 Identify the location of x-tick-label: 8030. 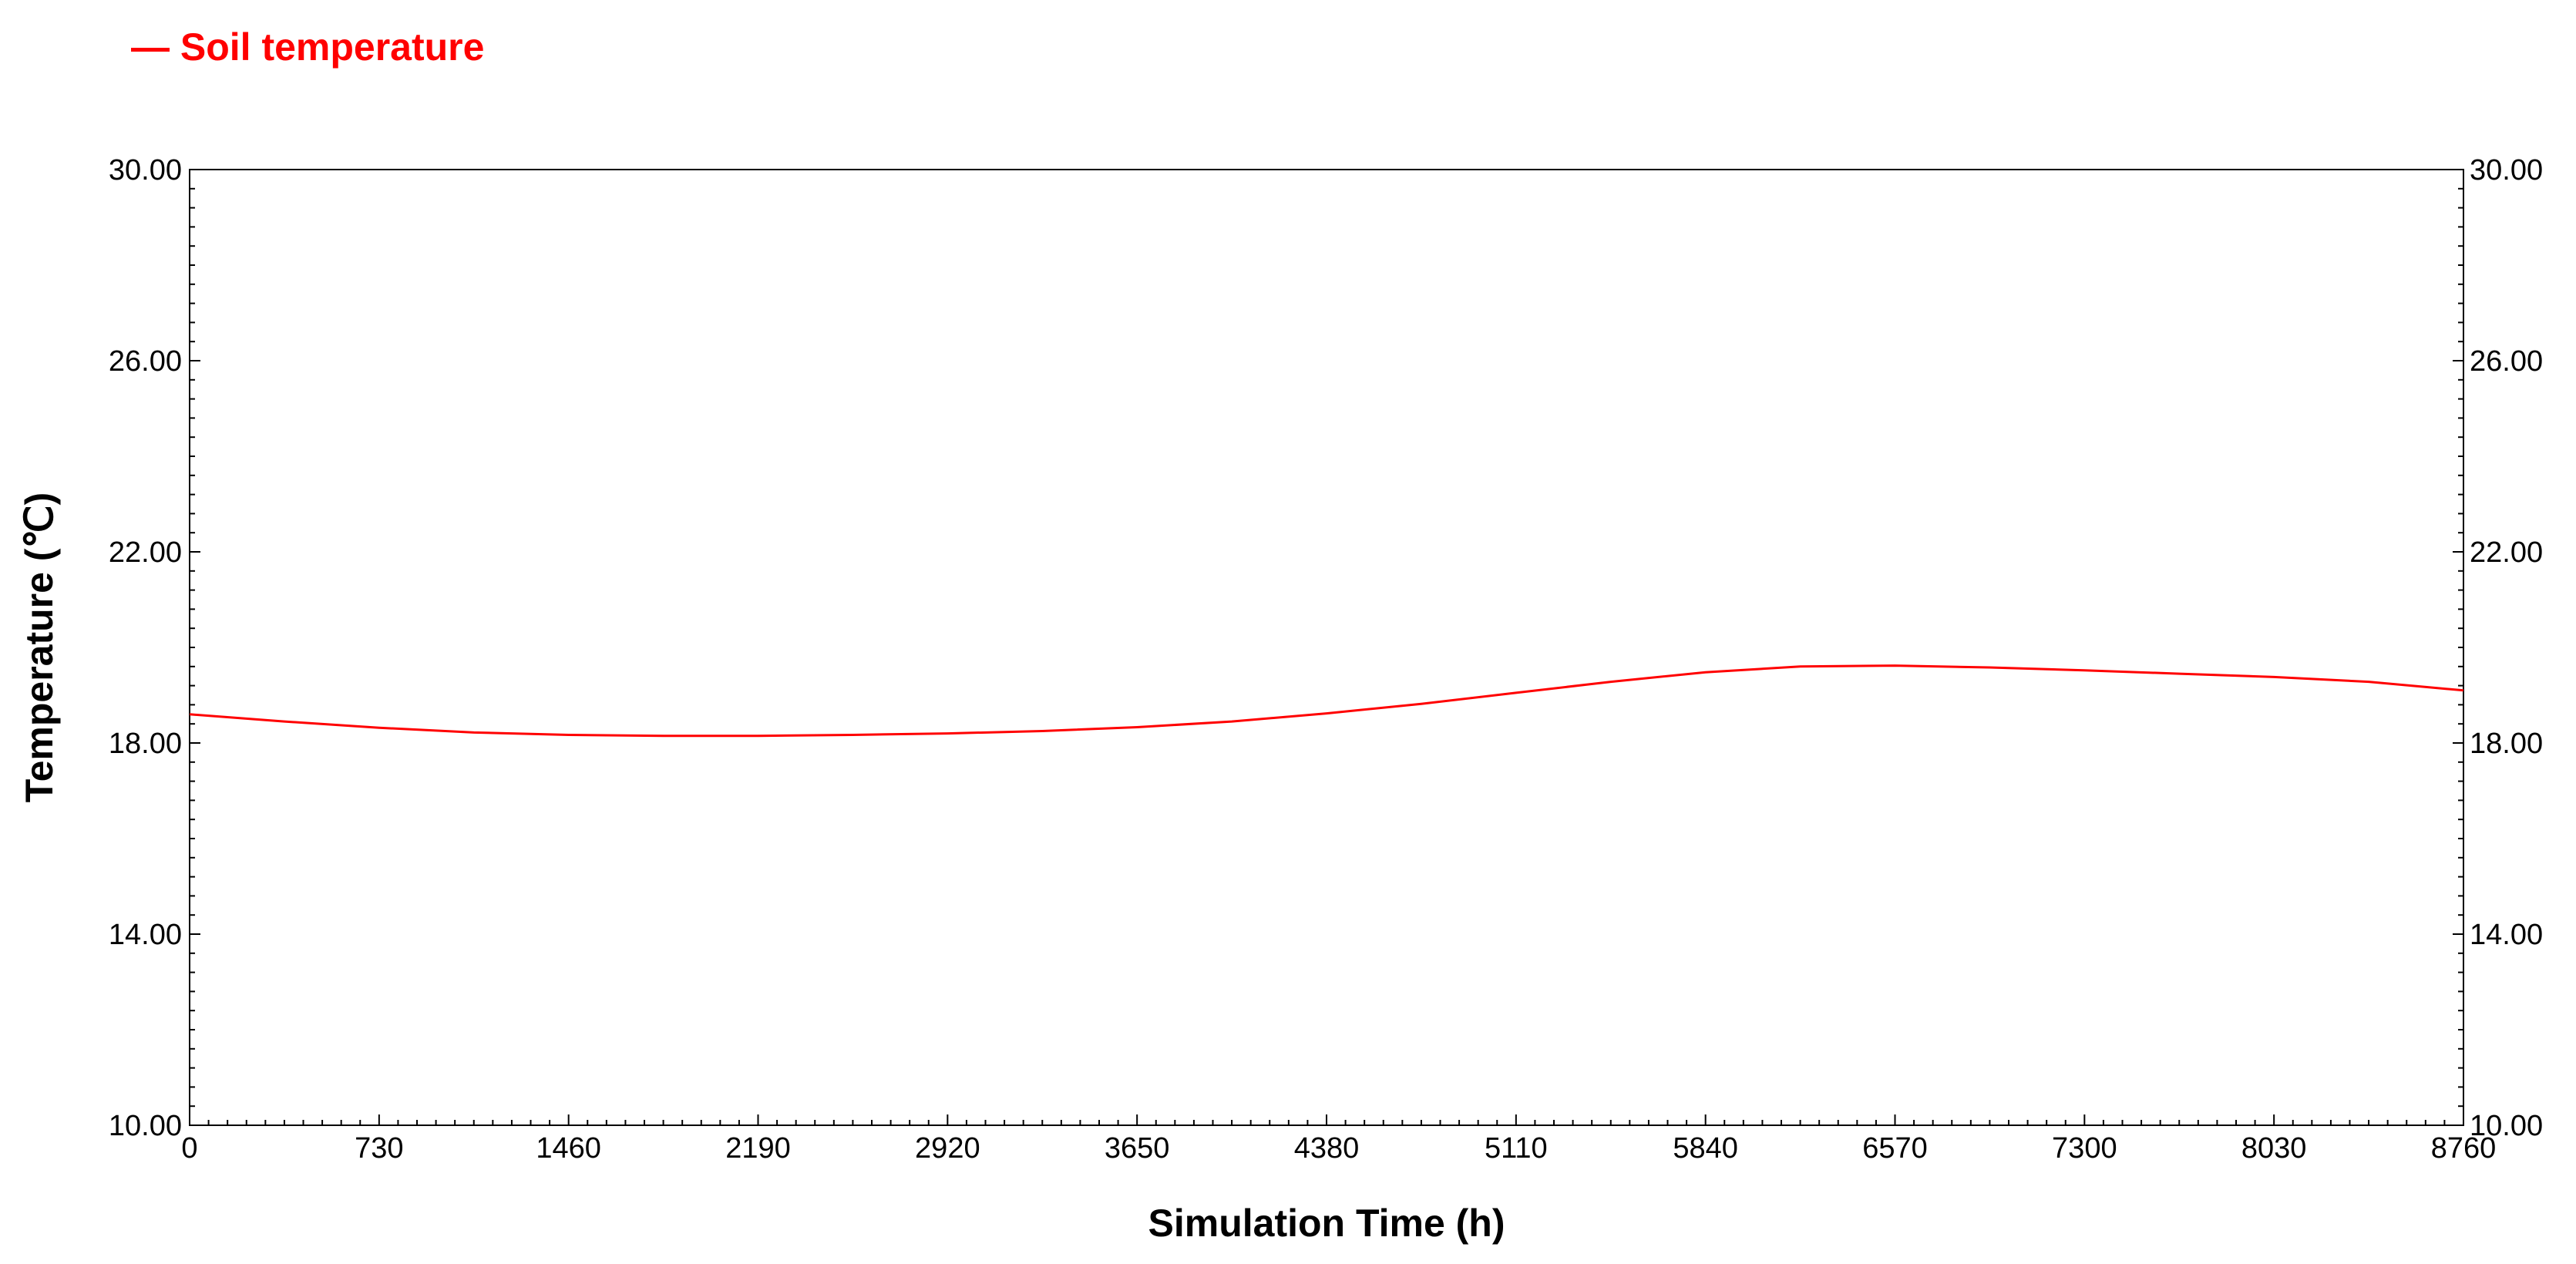
(2274, 1148).